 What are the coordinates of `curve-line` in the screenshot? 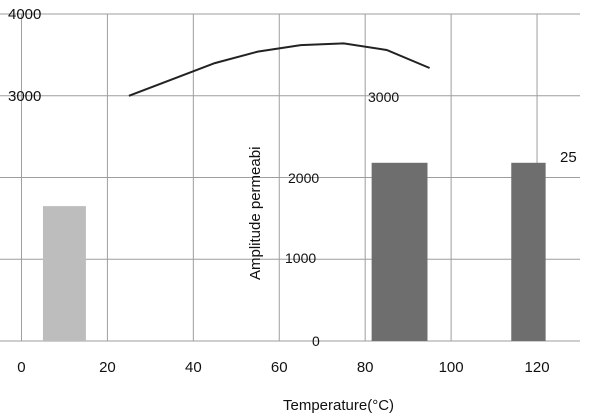 It's located at (279, 69).